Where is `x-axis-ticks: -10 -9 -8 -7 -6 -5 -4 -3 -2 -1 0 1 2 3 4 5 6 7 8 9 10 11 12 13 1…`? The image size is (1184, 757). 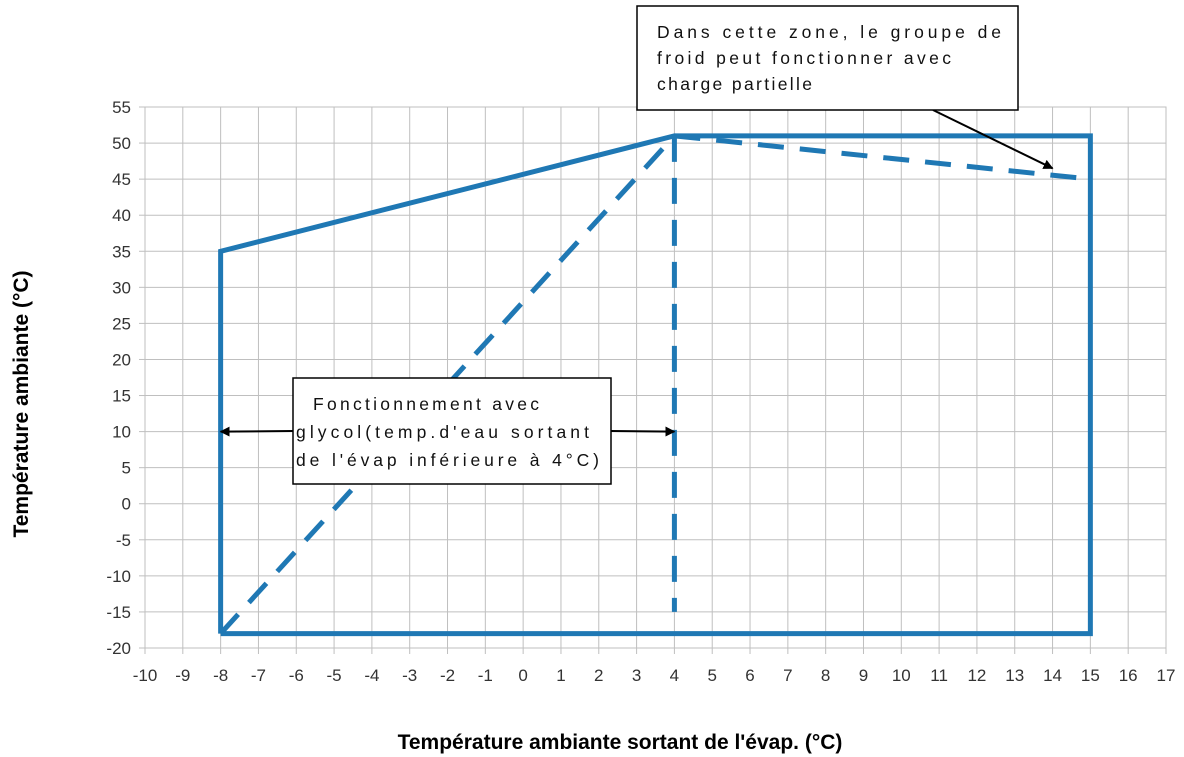 x-axis-ticks: -10 -9 -8 -7 -6 -5 -4 -3 -2 -1 0 1 2 3 4 5 6 7 8 9 10 11 12 13 1… is located at coordinates (654, 666).